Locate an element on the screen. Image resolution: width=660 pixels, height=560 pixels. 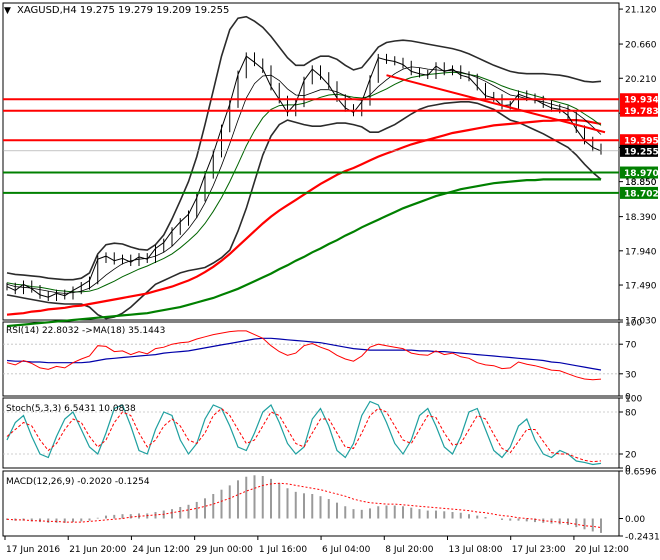
rsi-ma-line is located at coordinates (304, 354).